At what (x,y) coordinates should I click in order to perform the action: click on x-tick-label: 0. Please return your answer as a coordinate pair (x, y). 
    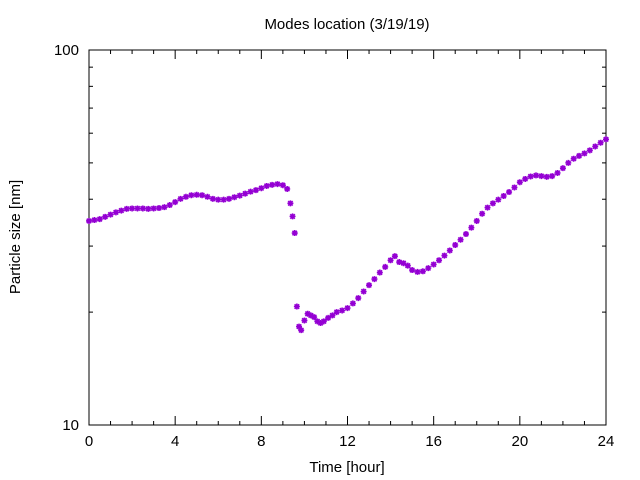
    Looking at the image, I should click on (89, 441).